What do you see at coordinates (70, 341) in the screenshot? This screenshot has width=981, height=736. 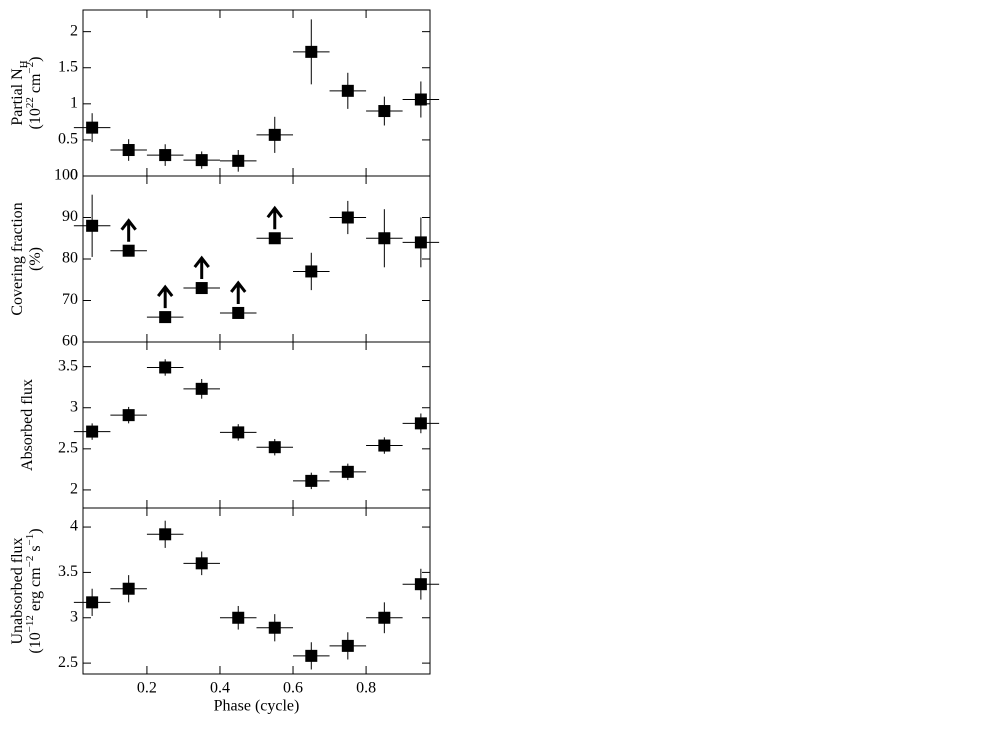 I see `y-tick-label: 60` at bounding box center [70, 341].